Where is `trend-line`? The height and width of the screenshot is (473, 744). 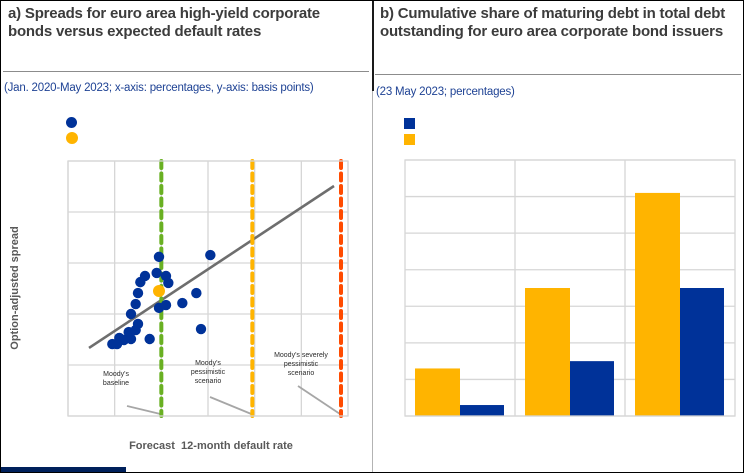 trend-line is located at coordinates (211, 266).